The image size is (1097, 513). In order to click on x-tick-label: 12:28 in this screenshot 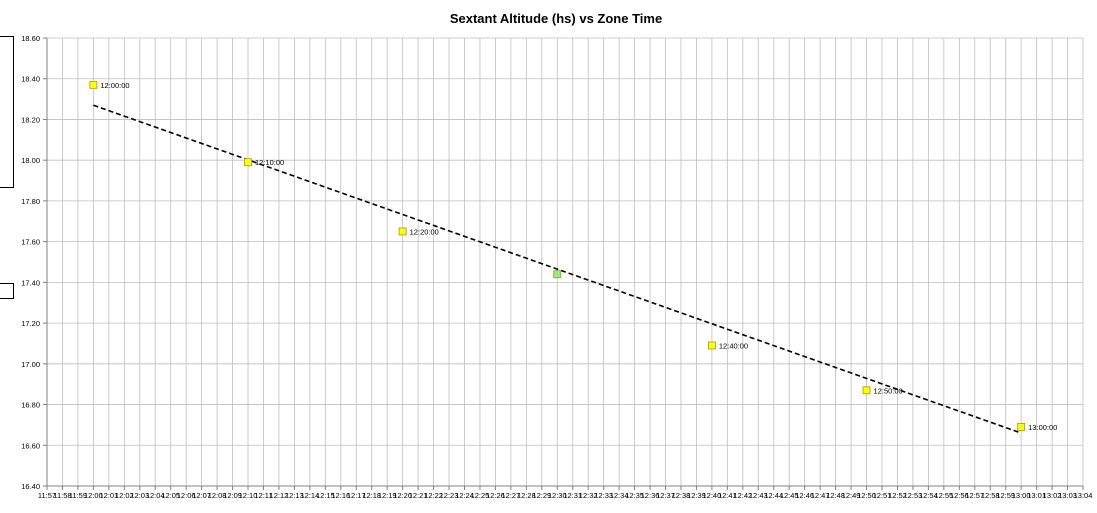, I will do `click(526, 495)`.